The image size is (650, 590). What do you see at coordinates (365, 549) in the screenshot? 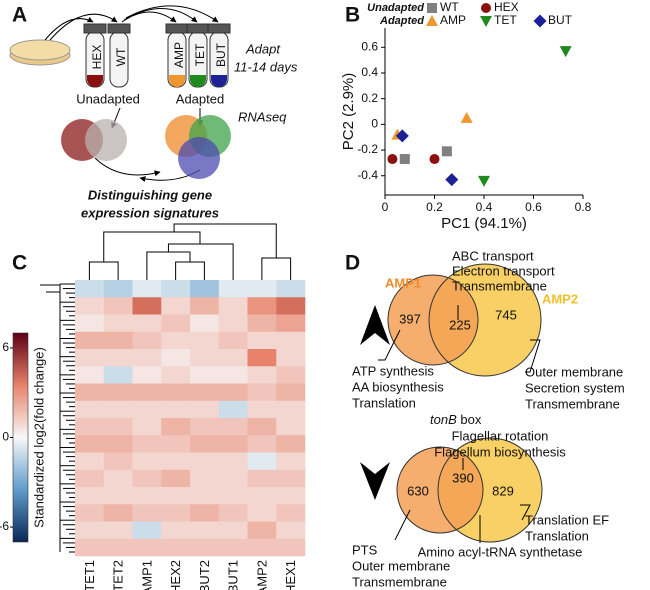
I see `term: PTS` at bounding box center [365, 549].